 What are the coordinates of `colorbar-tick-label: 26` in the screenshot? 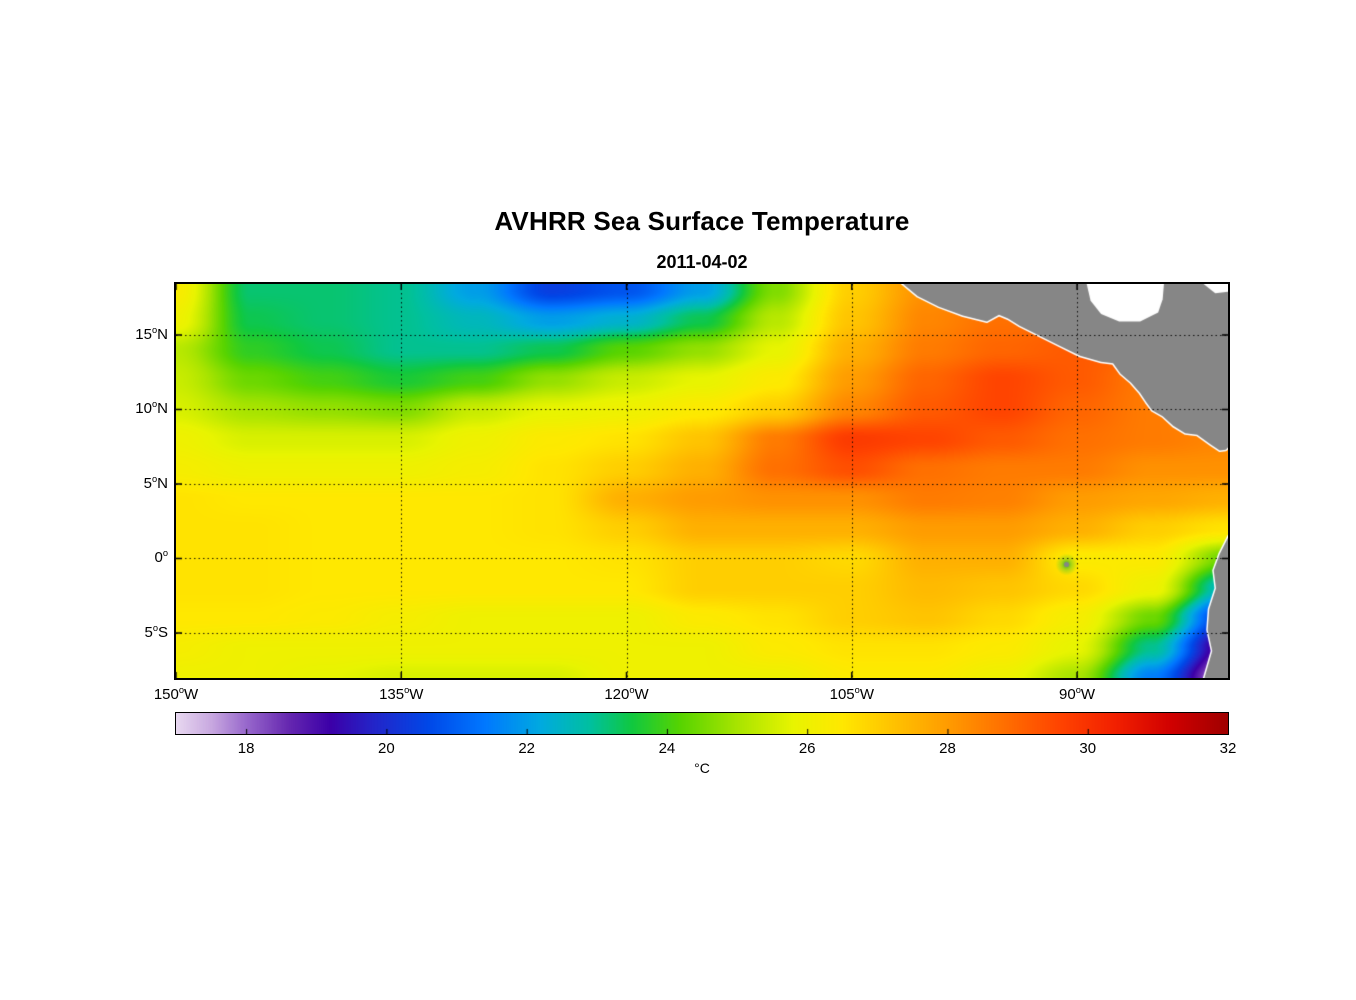 It's located at (807, 748).